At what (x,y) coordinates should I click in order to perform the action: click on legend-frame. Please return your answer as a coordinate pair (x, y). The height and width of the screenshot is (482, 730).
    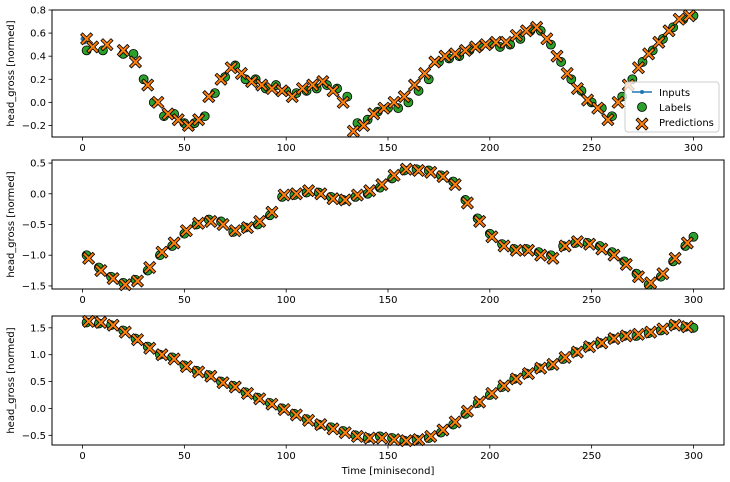
    Looking at the image, I should click on (672, 107).